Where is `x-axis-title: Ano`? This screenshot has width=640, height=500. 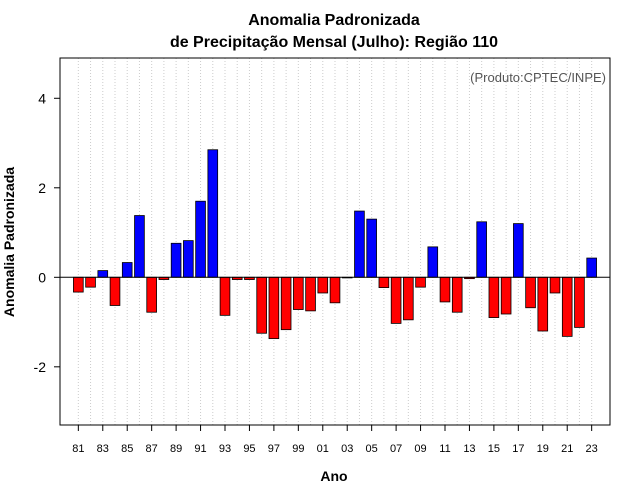 x-axis-title: Ano is located at coordinates (333, 476).